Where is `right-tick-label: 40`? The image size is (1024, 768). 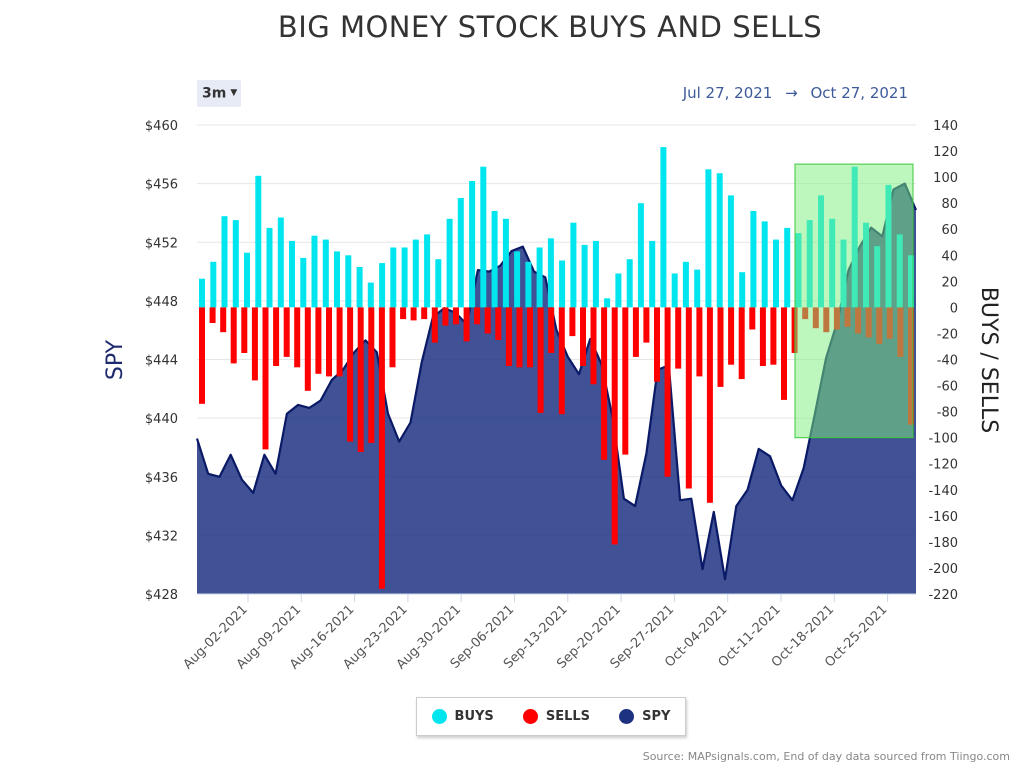 right-tick-label: 40 is located at coordinates (949, 256).